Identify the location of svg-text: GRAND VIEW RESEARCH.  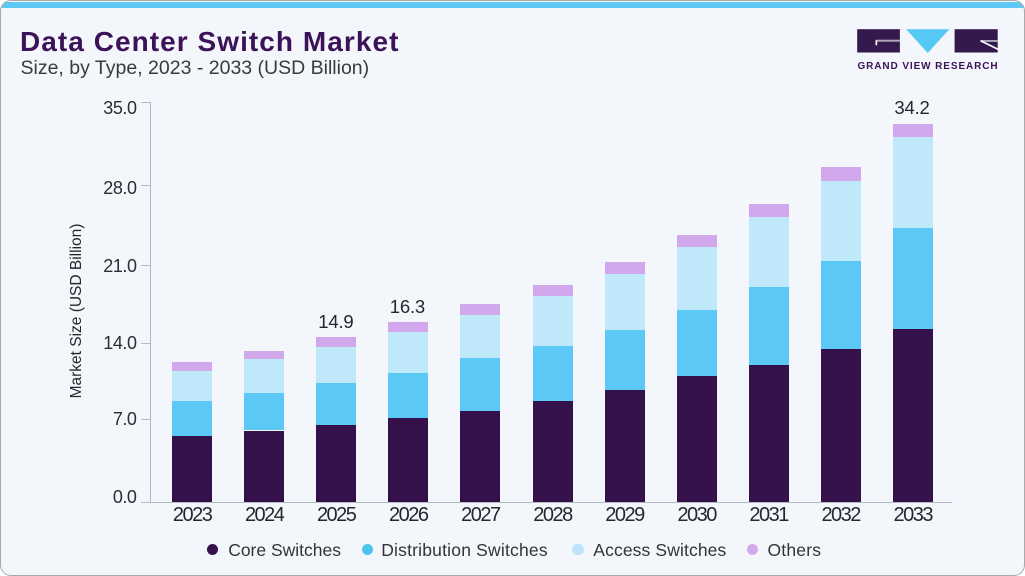
(928, 66).